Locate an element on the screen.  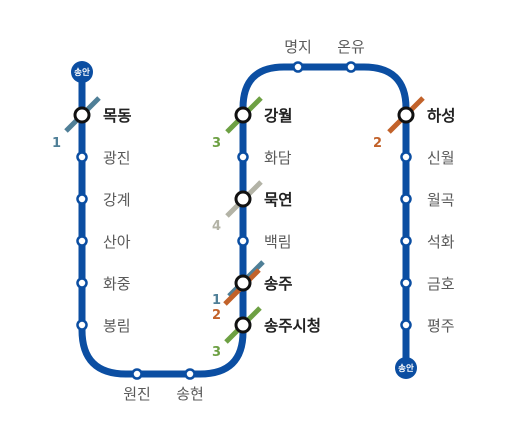
station-label-onyu: 온유 is located at coordinates (351, 47).